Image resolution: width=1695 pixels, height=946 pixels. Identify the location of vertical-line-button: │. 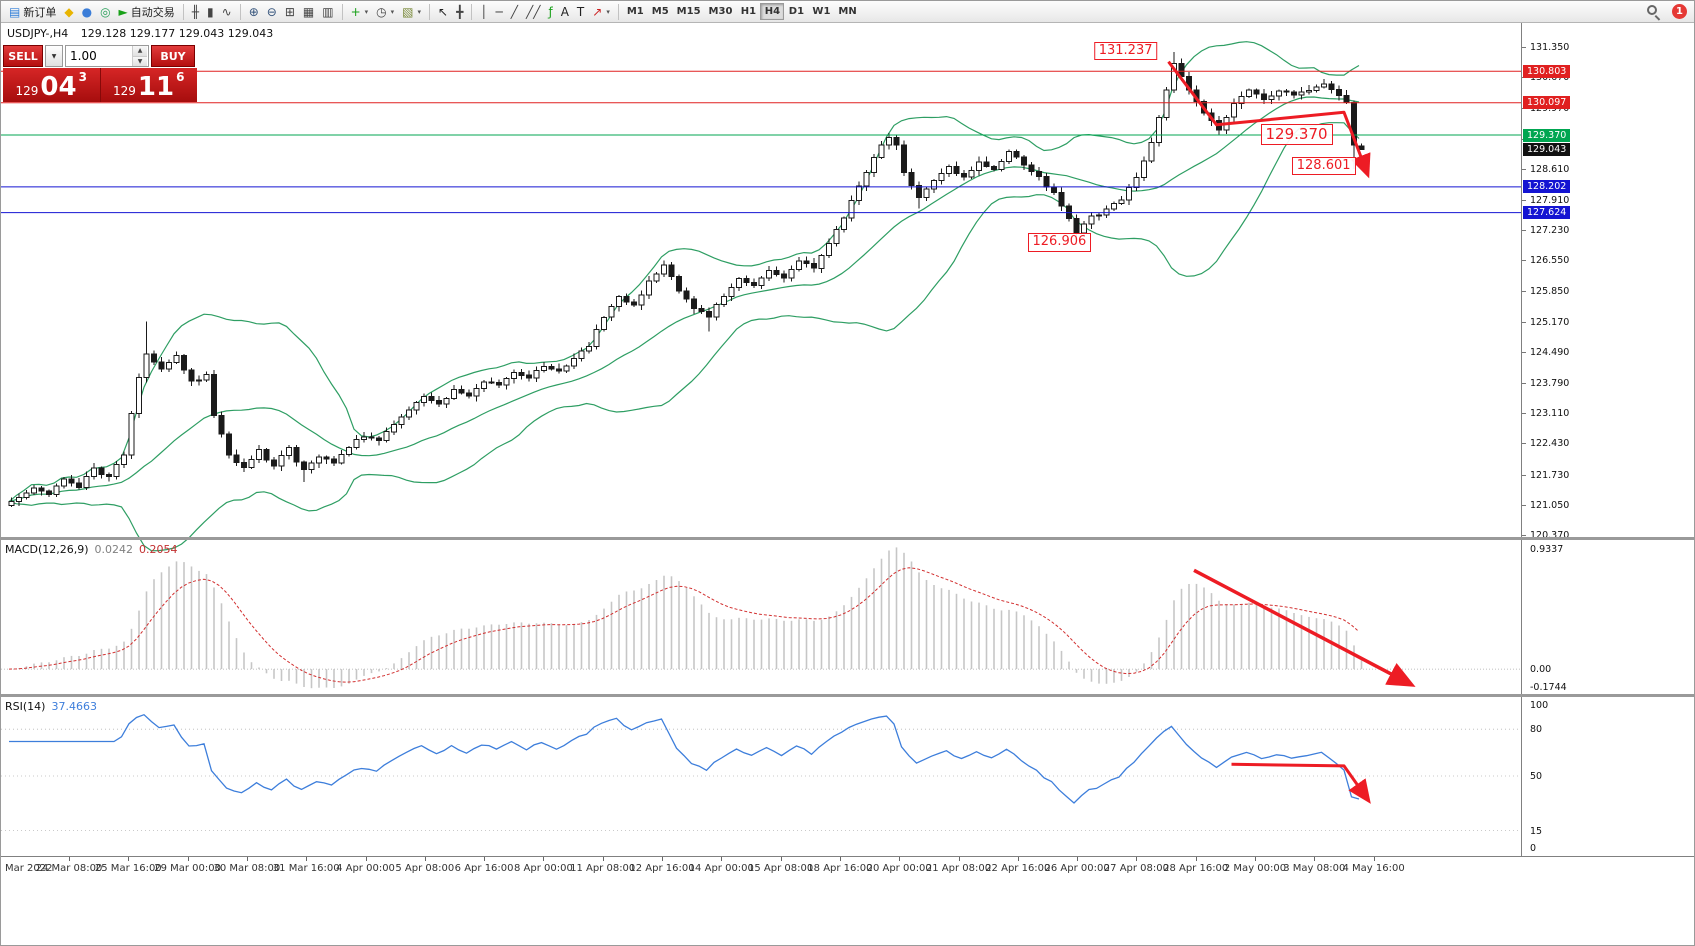
(483, 12).